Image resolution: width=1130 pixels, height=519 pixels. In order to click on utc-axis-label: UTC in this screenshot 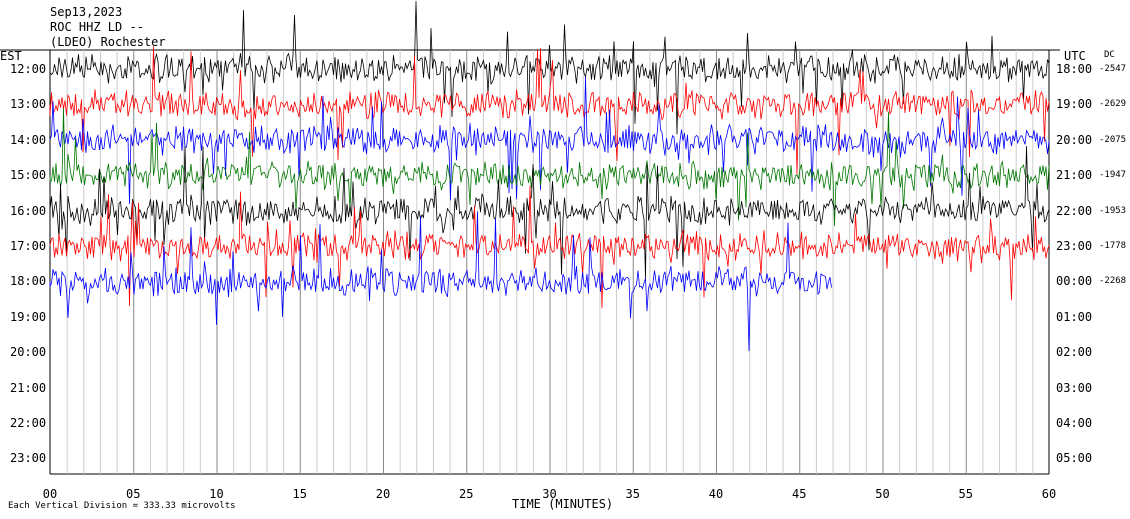, I will do `click(1075, 56)`.